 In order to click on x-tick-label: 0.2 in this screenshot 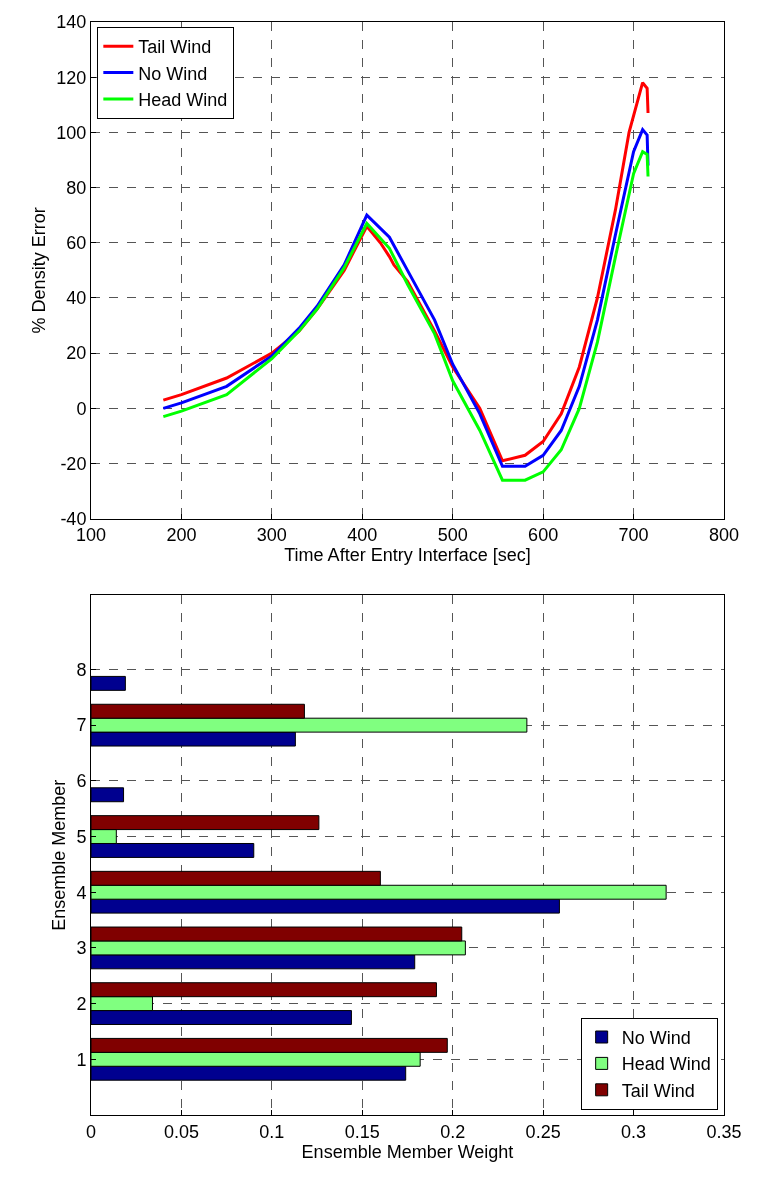, I will do `click(453, 1131)`.